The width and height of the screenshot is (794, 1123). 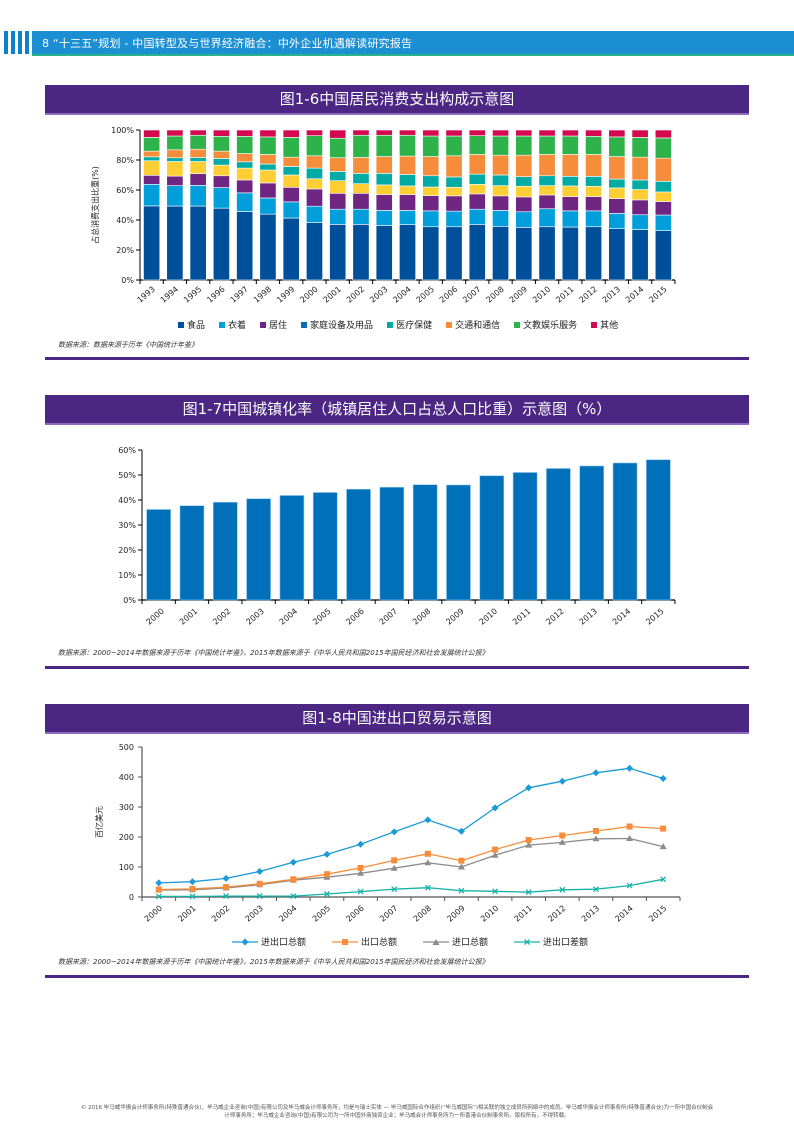 I want to click on series-line, so click(x=411, y=888).